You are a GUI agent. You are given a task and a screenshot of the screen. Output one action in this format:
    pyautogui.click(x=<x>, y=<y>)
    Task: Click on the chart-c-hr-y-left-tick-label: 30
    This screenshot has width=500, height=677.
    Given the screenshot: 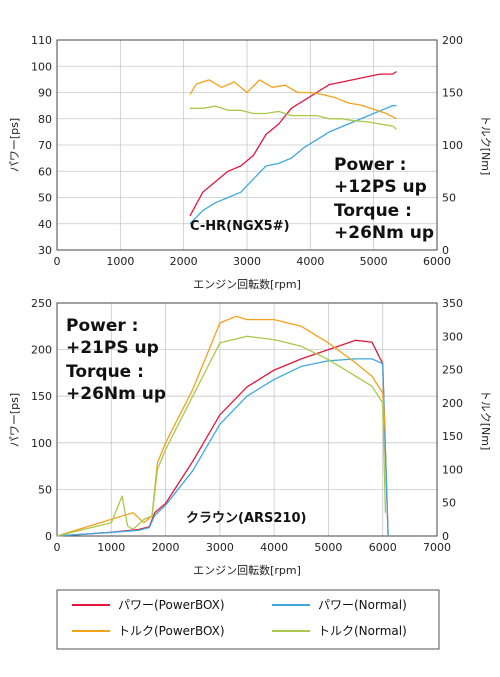 What is the action you would take?
    pyautogui.click(x=45, y=250)
    